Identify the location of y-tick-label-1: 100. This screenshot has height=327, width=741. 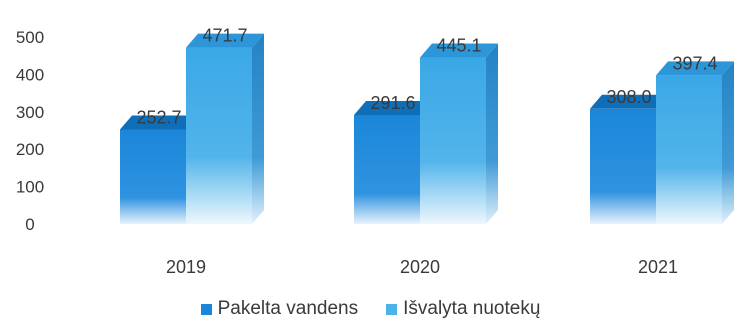
(30, 187).